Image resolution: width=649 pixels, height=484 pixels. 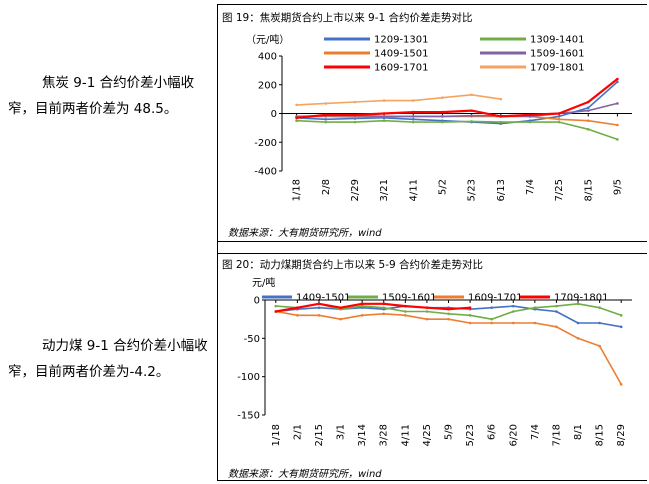 What do you see at coordinates (263, 282) in the screenshot?
I see `unit-label: 元/吨` at bounding box center [263, 282].